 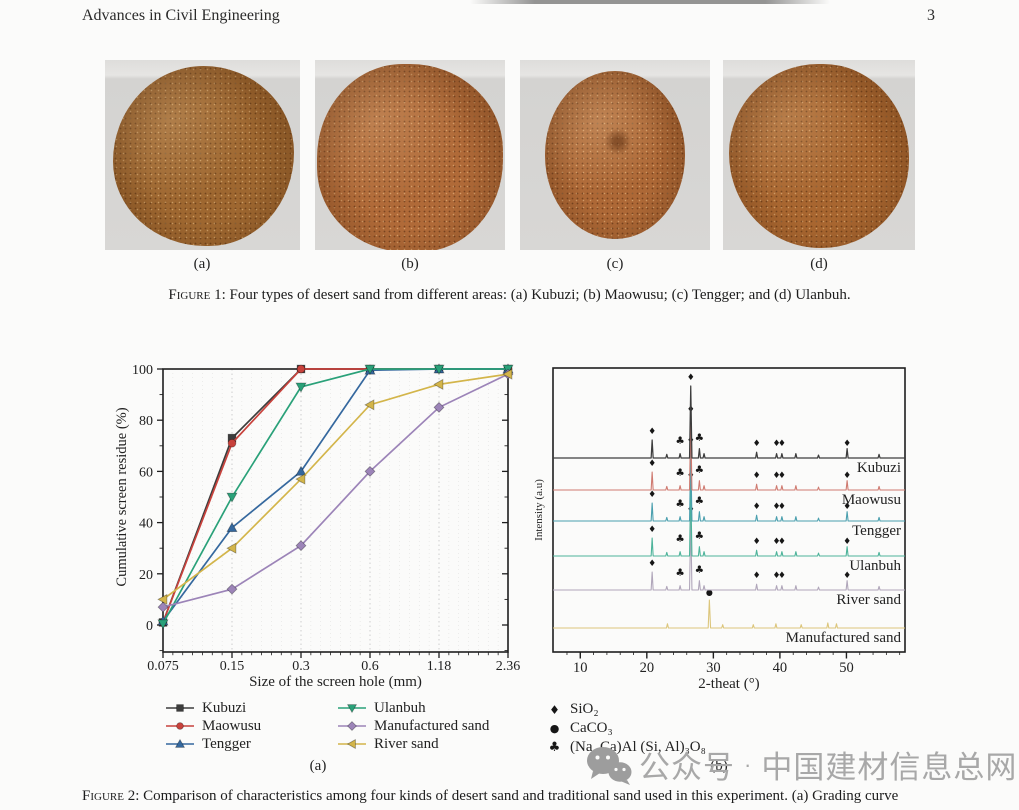 What do you see at coordinates (111, 796) in the screenshot?
I see `figure2-caption-label: Figure 2:` at bounding box center [111, 796].